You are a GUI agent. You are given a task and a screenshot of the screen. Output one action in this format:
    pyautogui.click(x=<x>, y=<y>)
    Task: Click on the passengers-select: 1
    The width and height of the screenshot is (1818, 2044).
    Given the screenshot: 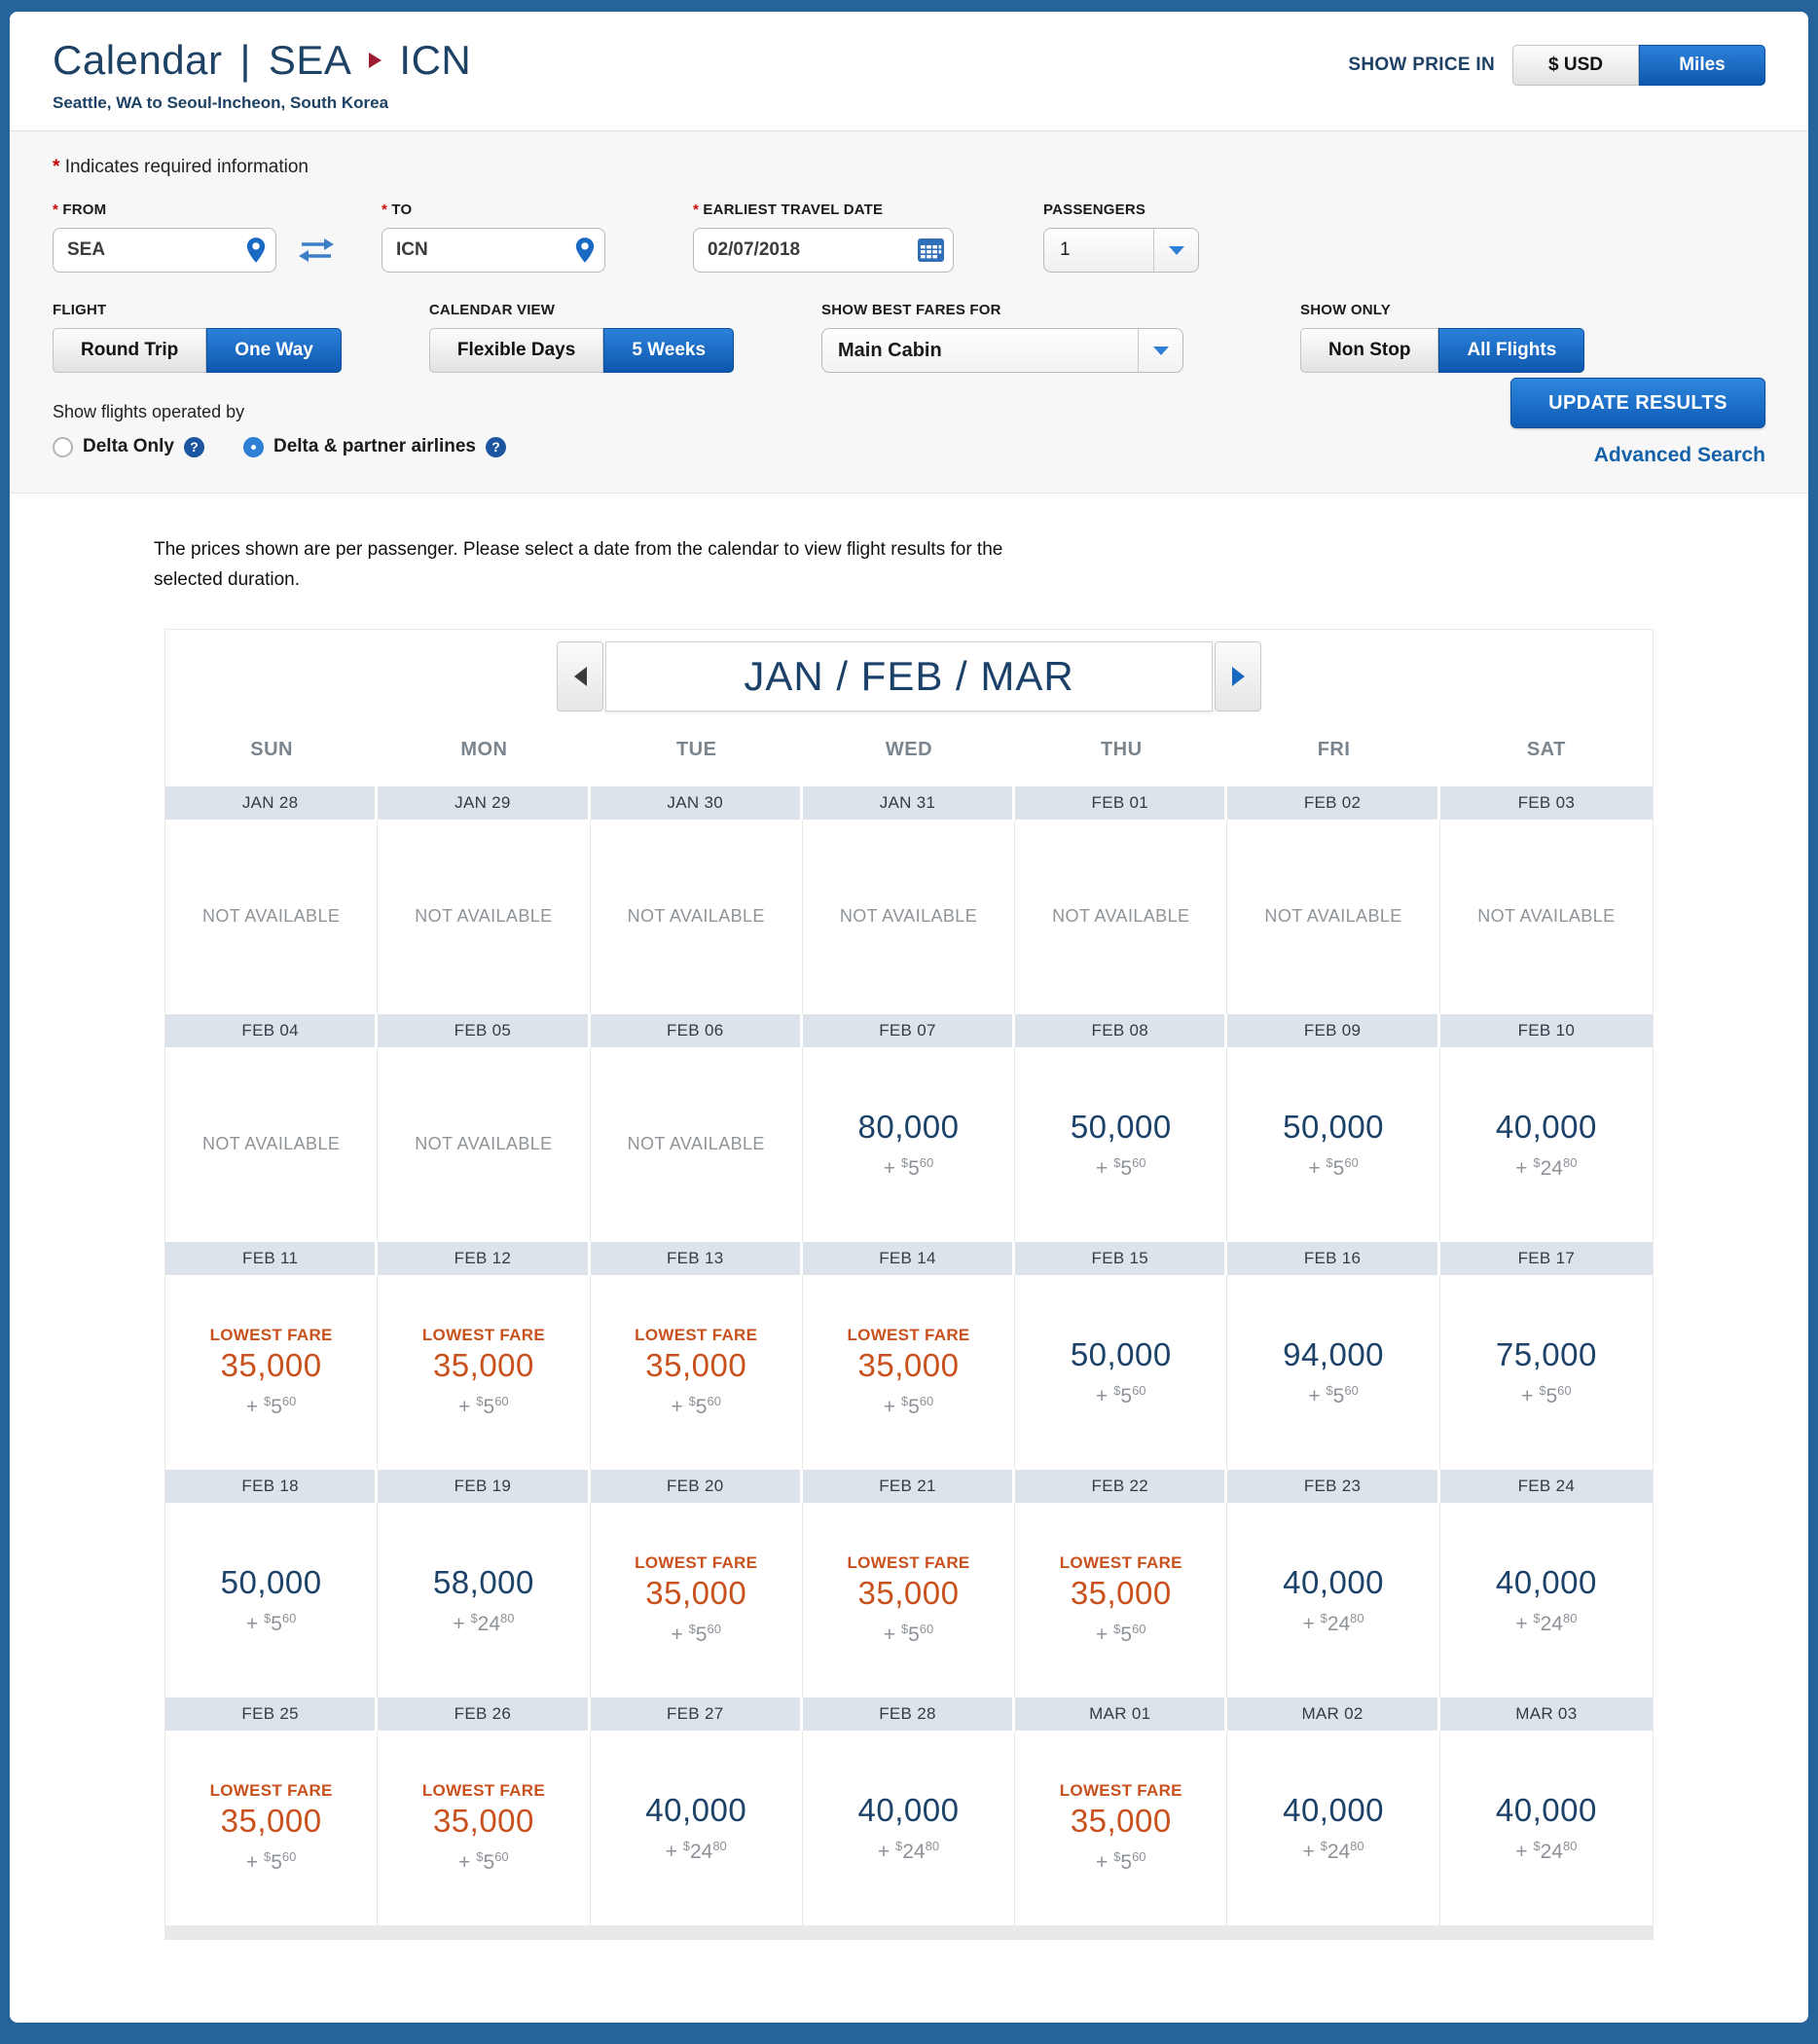 What is the action you would take?
    pyautogui.click(x=1121, y=251)
    